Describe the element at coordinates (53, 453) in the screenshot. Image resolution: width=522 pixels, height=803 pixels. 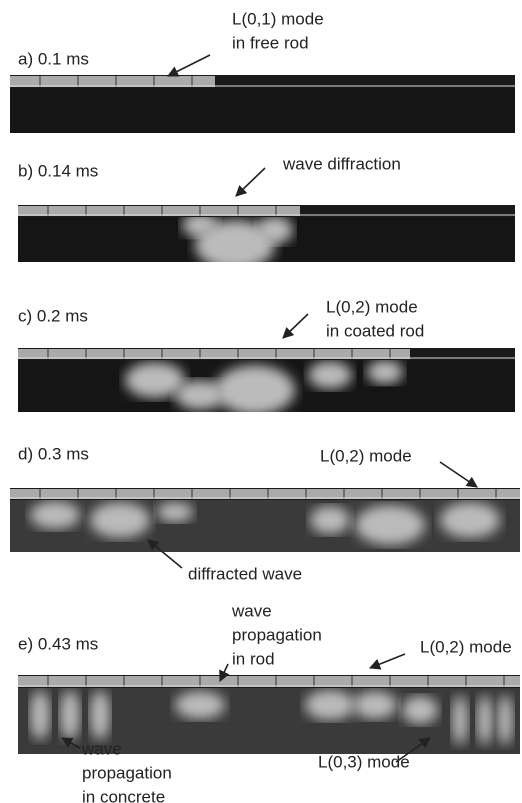
I see `panel-label: d) 0.3 ms` at that location.